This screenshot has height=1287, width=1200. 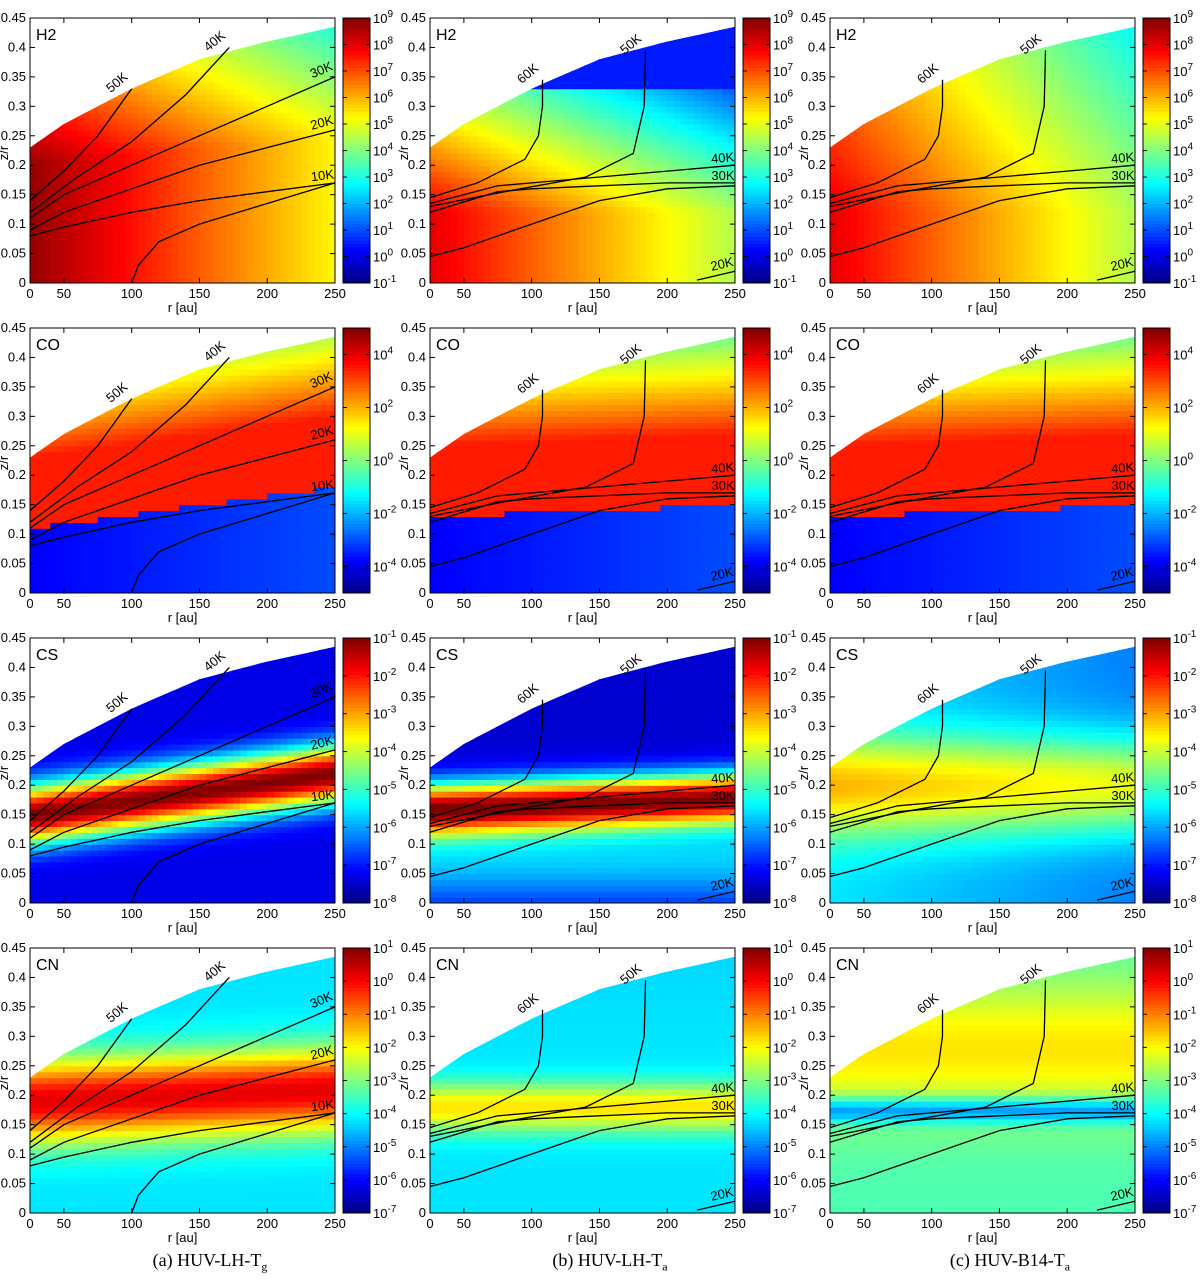 I want to click on colorbar-tick-label: 10⁻⁵, so click(x=1185, y=1146).